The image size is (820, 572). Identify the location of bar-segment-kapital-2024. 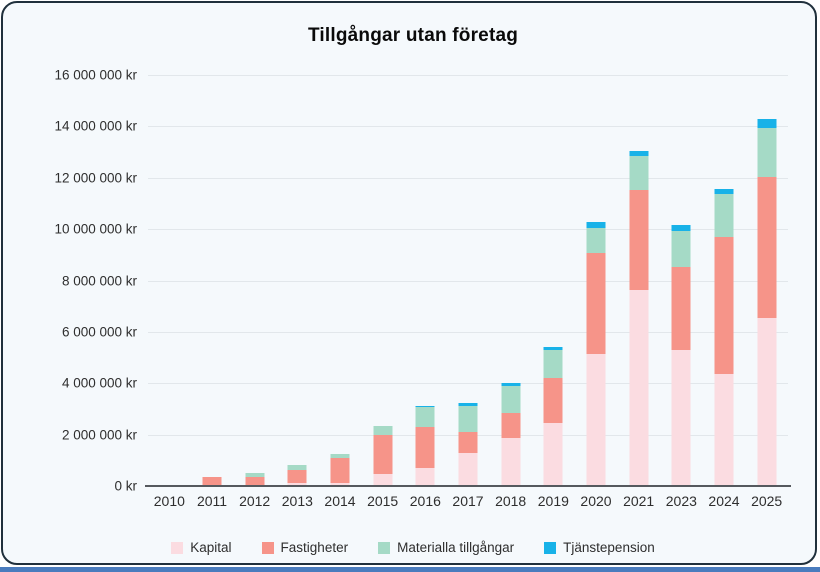
(724, 430).